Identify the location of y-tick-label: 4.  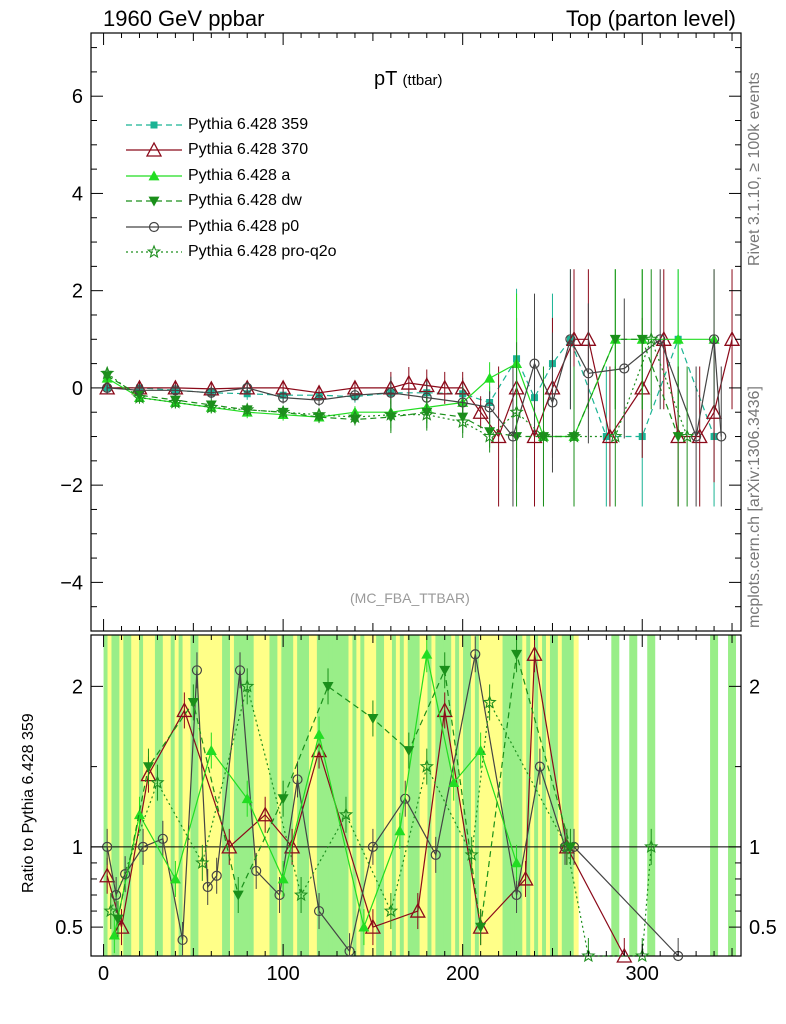
(77, 194).